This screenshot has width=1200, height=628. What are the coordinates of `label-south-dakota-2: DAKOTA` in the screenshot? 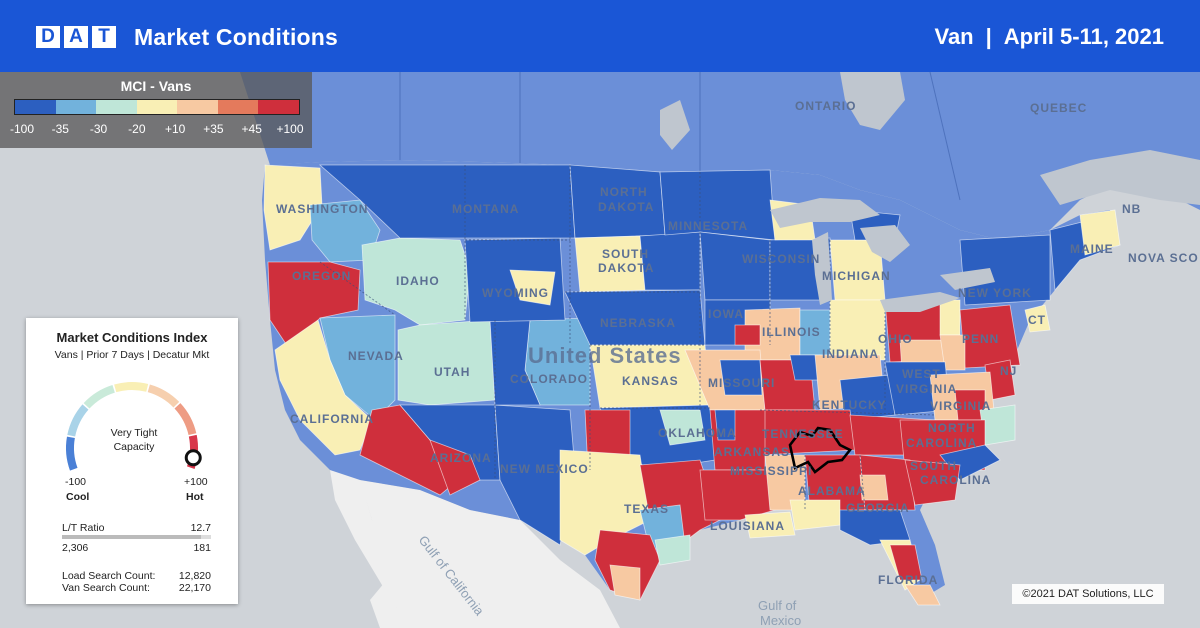 It's located at (626, 268).